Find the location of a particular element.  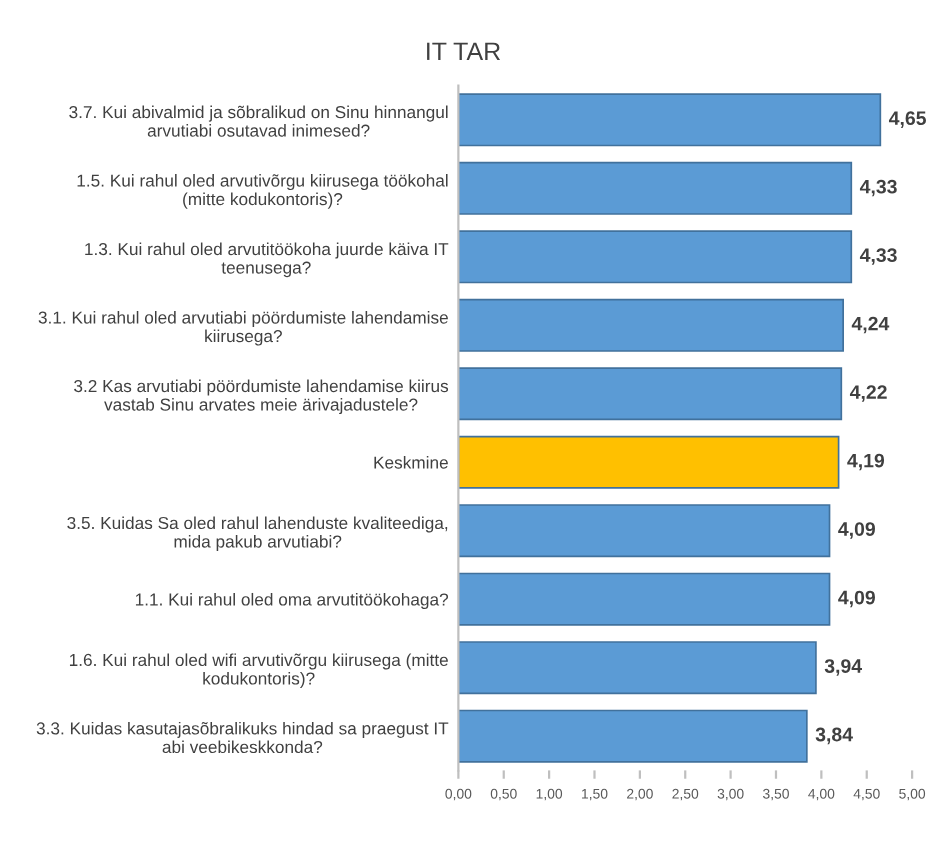

y-tick-label: 1.3. Kui rahul oled arvutitöökoha juurde käiva IT teenusega? is located at coordinates (267, 260).